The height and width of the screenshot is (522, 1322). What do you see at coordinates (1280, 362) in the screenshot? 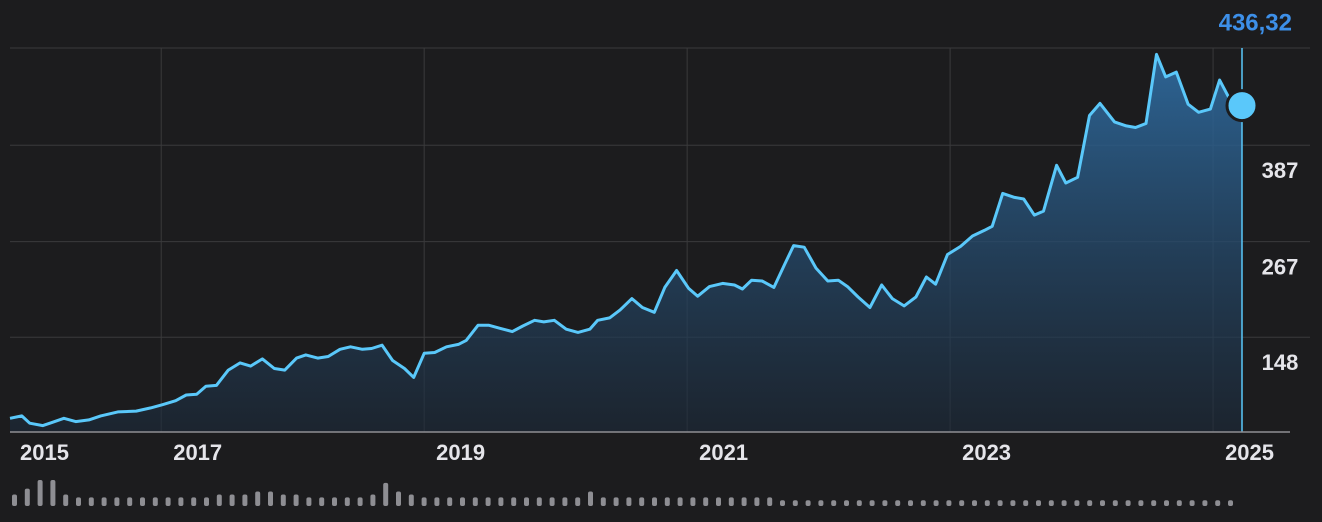
I see `y-tick-label: 148` at bounding box center [1280, 362].